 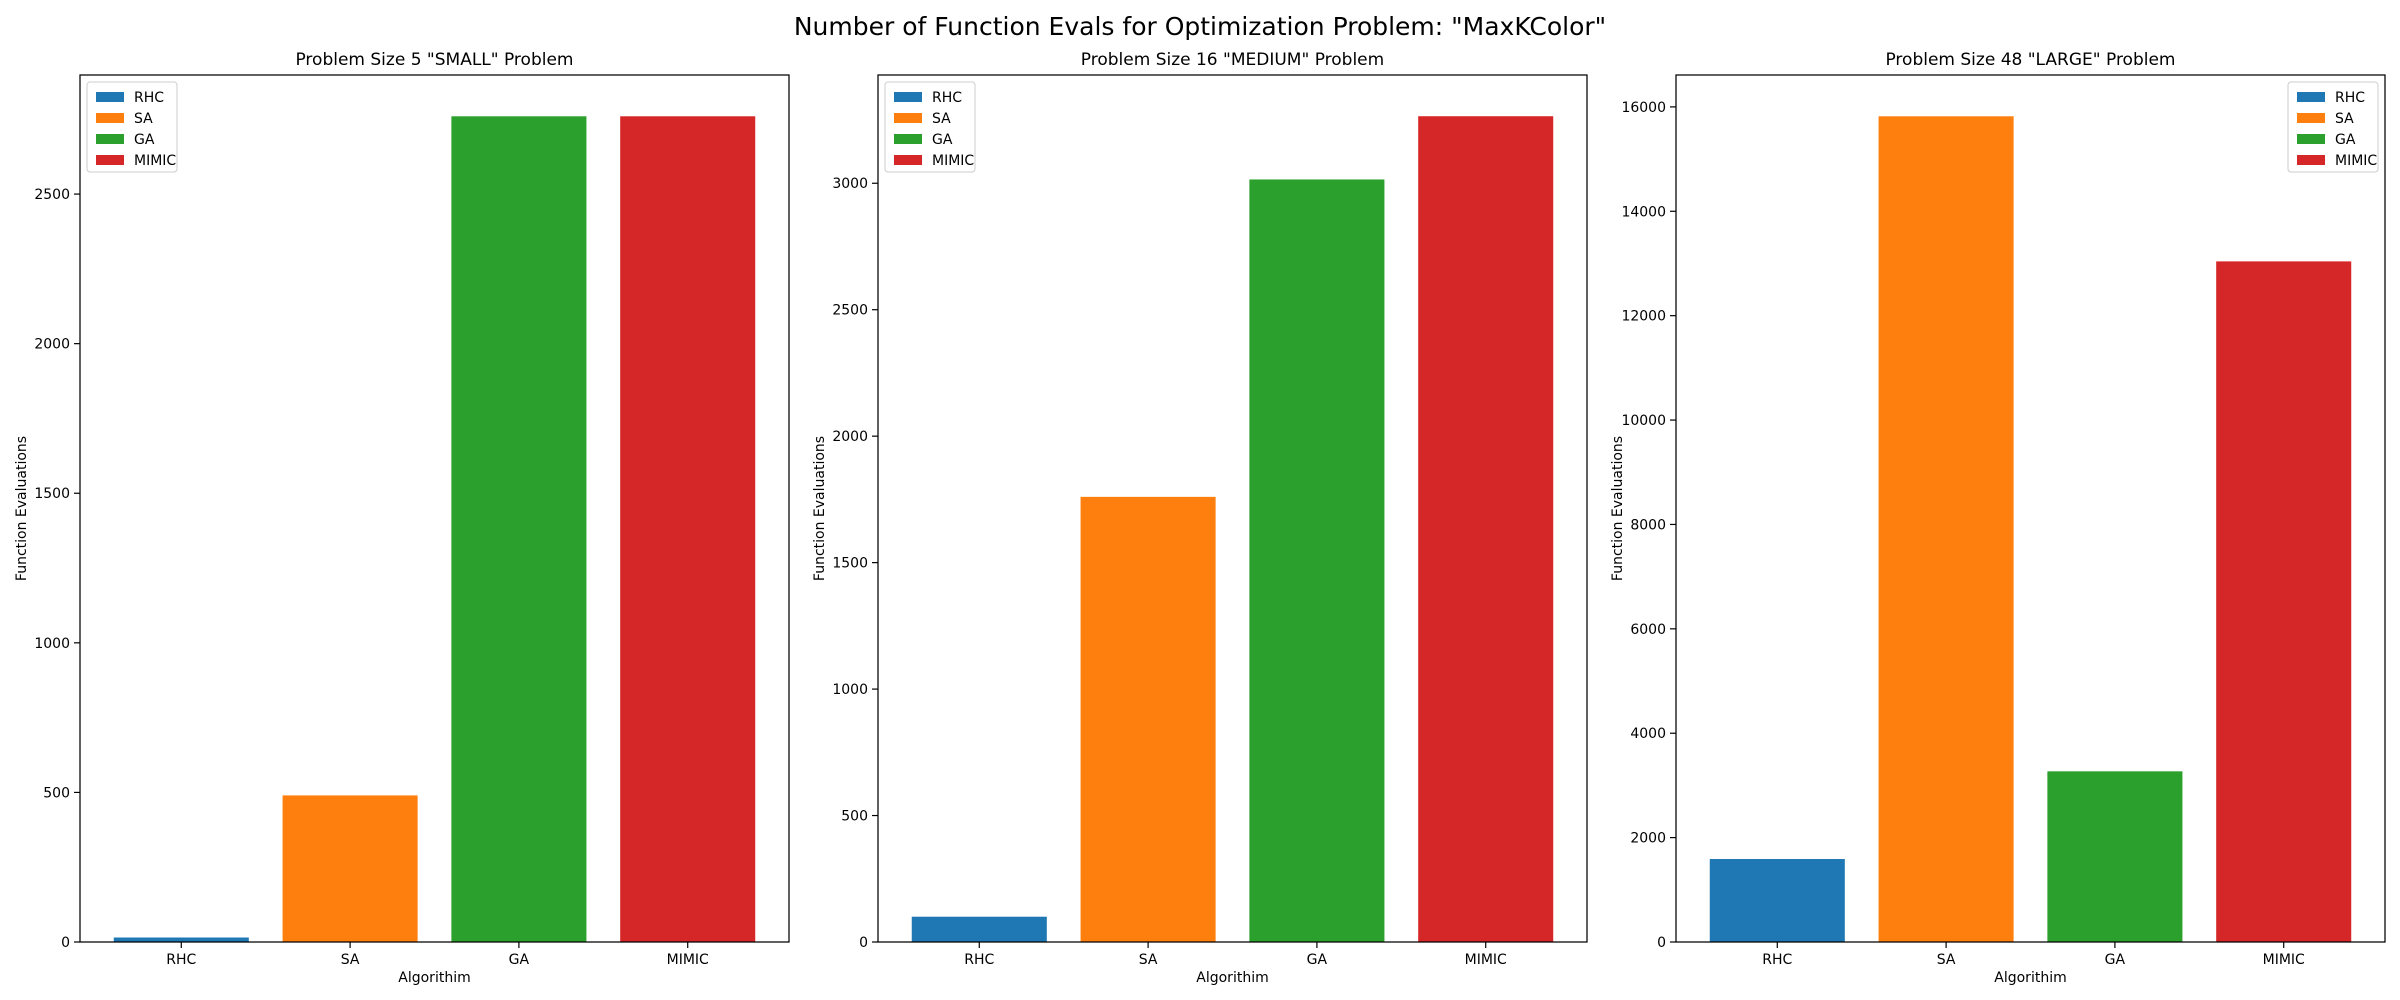 I want to click on y-tick-label: 14000, so click(x=1643, y=212).